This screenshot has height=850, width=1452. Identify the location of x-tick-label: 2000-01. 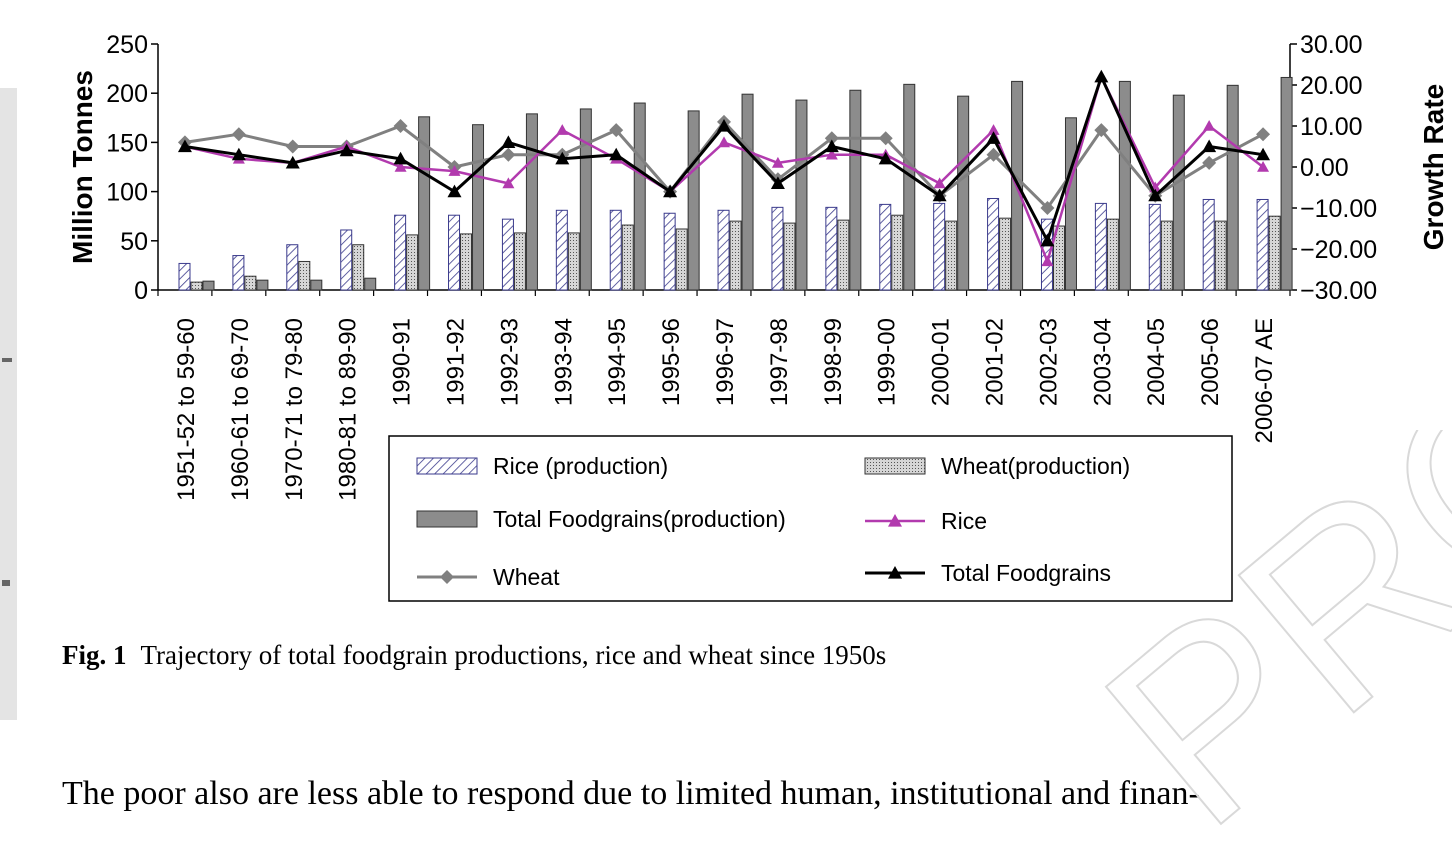
(941, 362).